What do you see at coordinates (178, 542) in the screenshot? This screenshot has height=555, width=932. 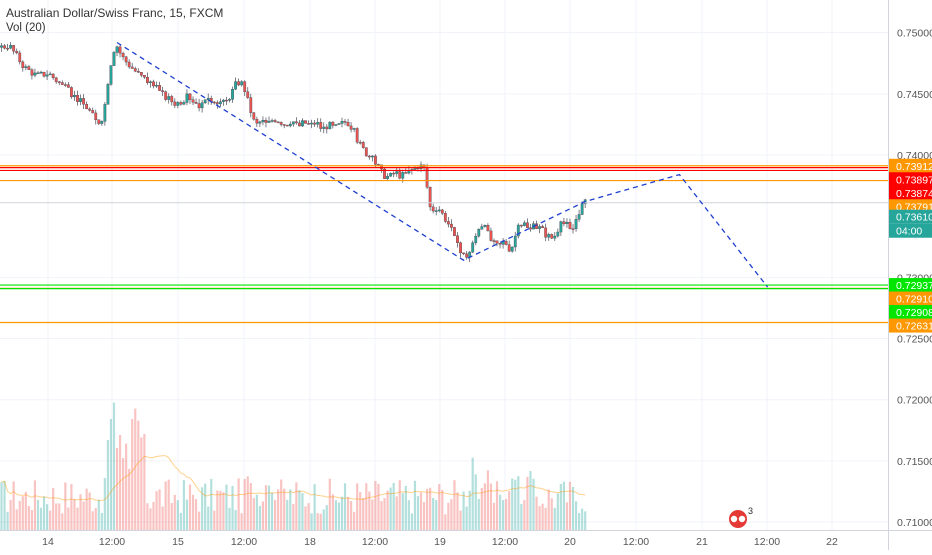 I see `time-tick-label: 15` at bounding box center [178, 542].